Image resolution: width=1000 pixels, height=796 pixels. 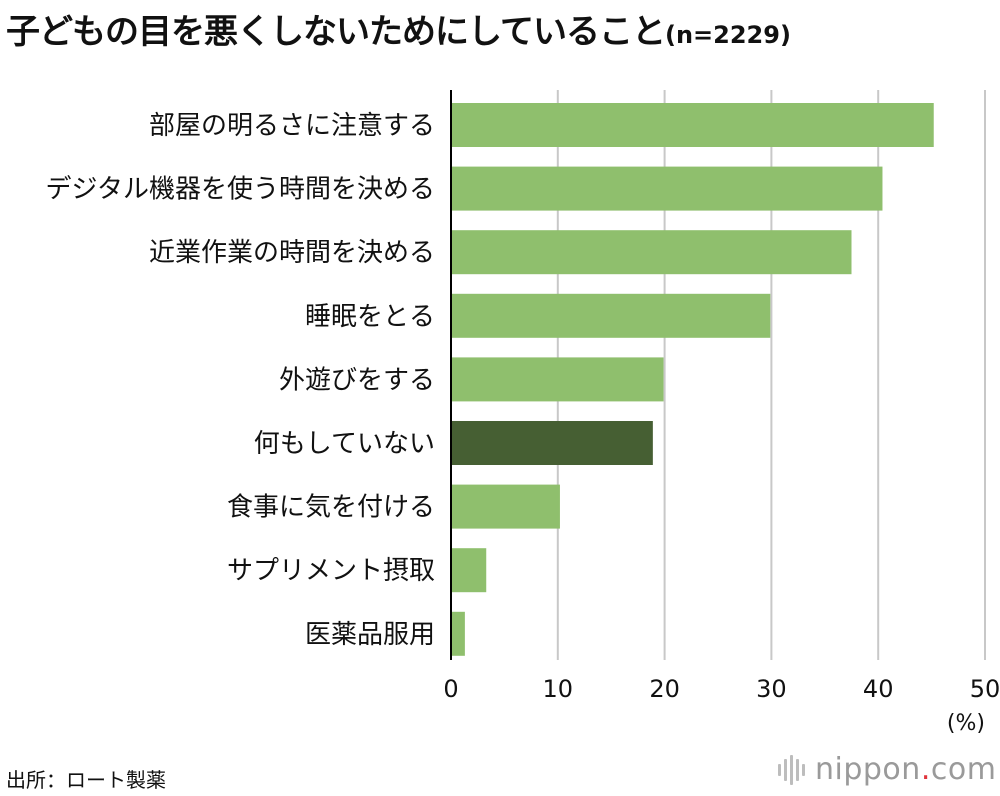 What do you see at coordinates (771, 689) in the screenshot?
I see `x-tick-label: 30` at bounding box center [771, 689].